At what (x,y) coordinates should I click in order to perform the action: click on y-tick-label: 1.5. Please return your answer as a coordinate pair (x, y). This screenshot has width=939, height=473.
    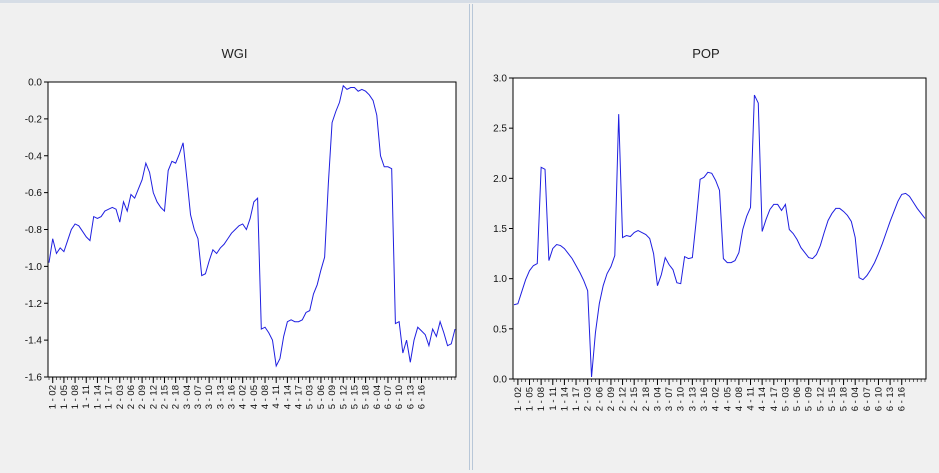
    Looking at the image, I should click on (500, 229).